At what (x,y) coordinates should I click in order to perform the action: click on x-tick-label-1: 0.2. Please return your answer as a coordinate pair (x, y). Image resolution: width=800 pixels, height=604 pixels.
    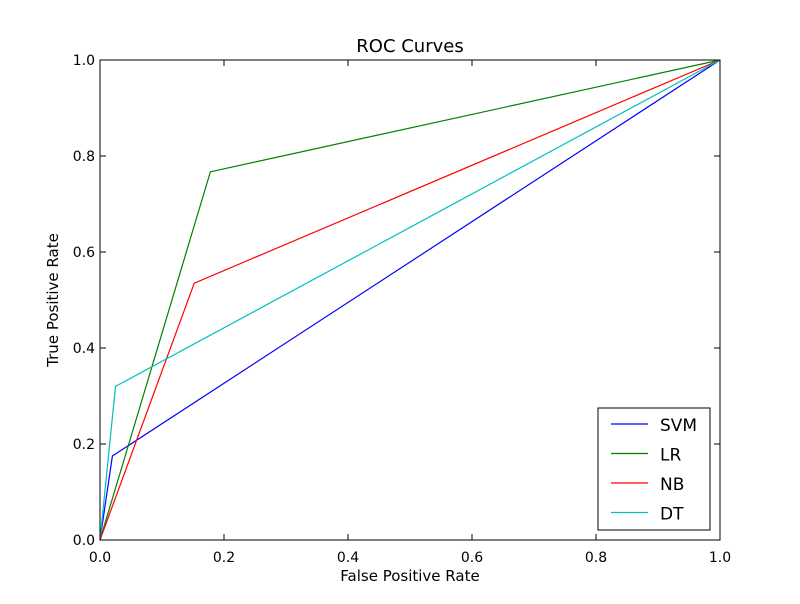
    Looking at the image, I should click on (224, 558).